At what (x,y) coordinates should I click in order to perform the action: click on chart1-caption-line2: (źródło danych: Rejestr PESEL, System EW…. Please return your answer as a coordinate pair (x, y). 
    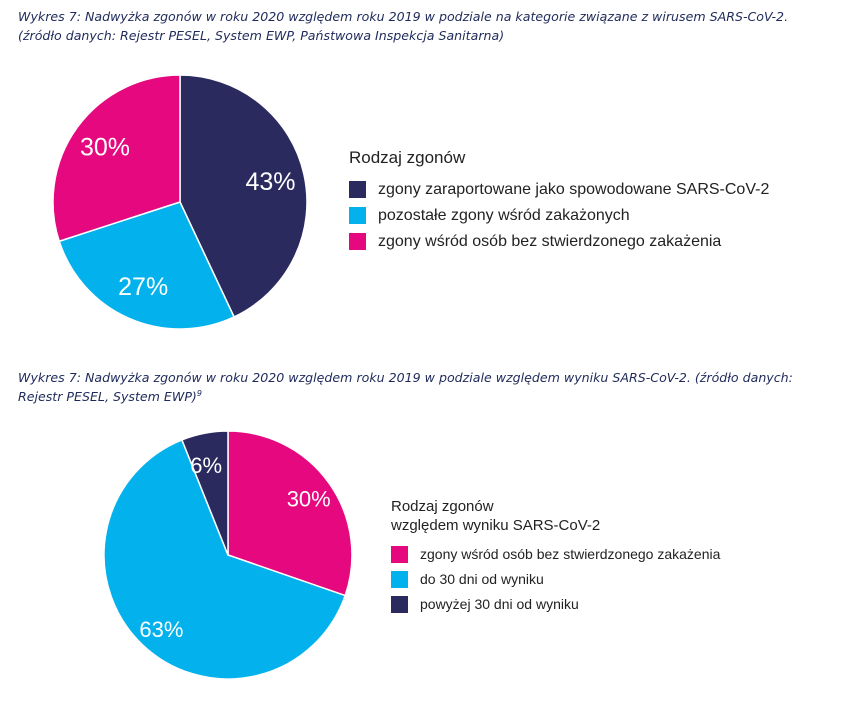
    Looking at the image, I should click on (261, 35).